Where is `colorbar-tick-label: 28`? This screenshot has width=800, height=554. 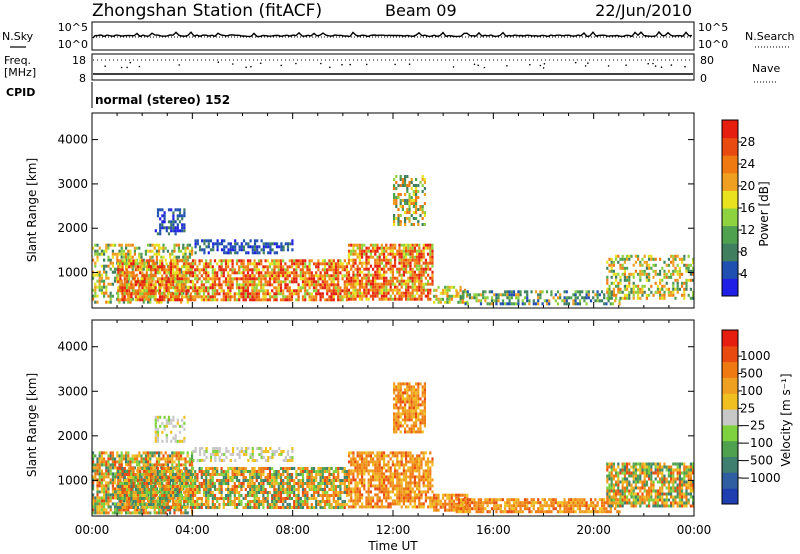 colorbar-tick-label: 28 is located at coordinates (747, 142).